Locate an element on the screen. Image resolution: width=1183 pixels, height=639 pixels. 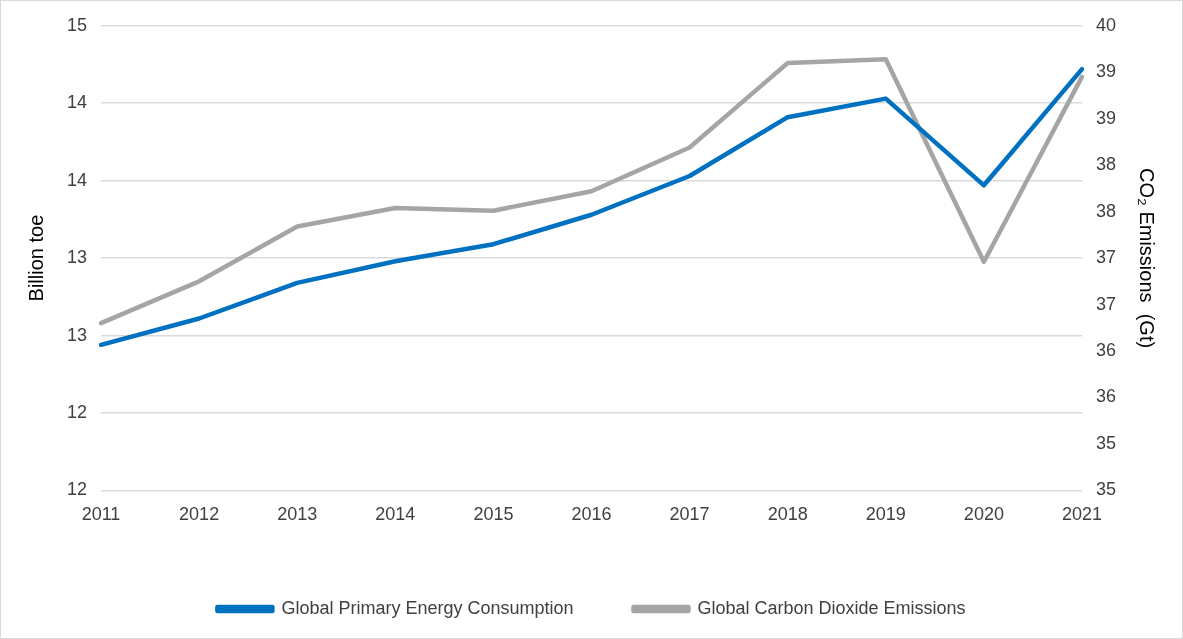
x-tick-label: 2015 is located at coordinates (493, 514).